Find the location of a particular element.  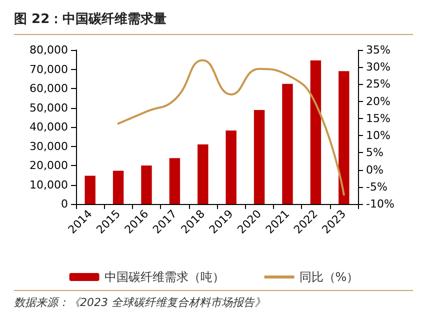

y2-tick-label: 25% is located at coordinates (378, 84).